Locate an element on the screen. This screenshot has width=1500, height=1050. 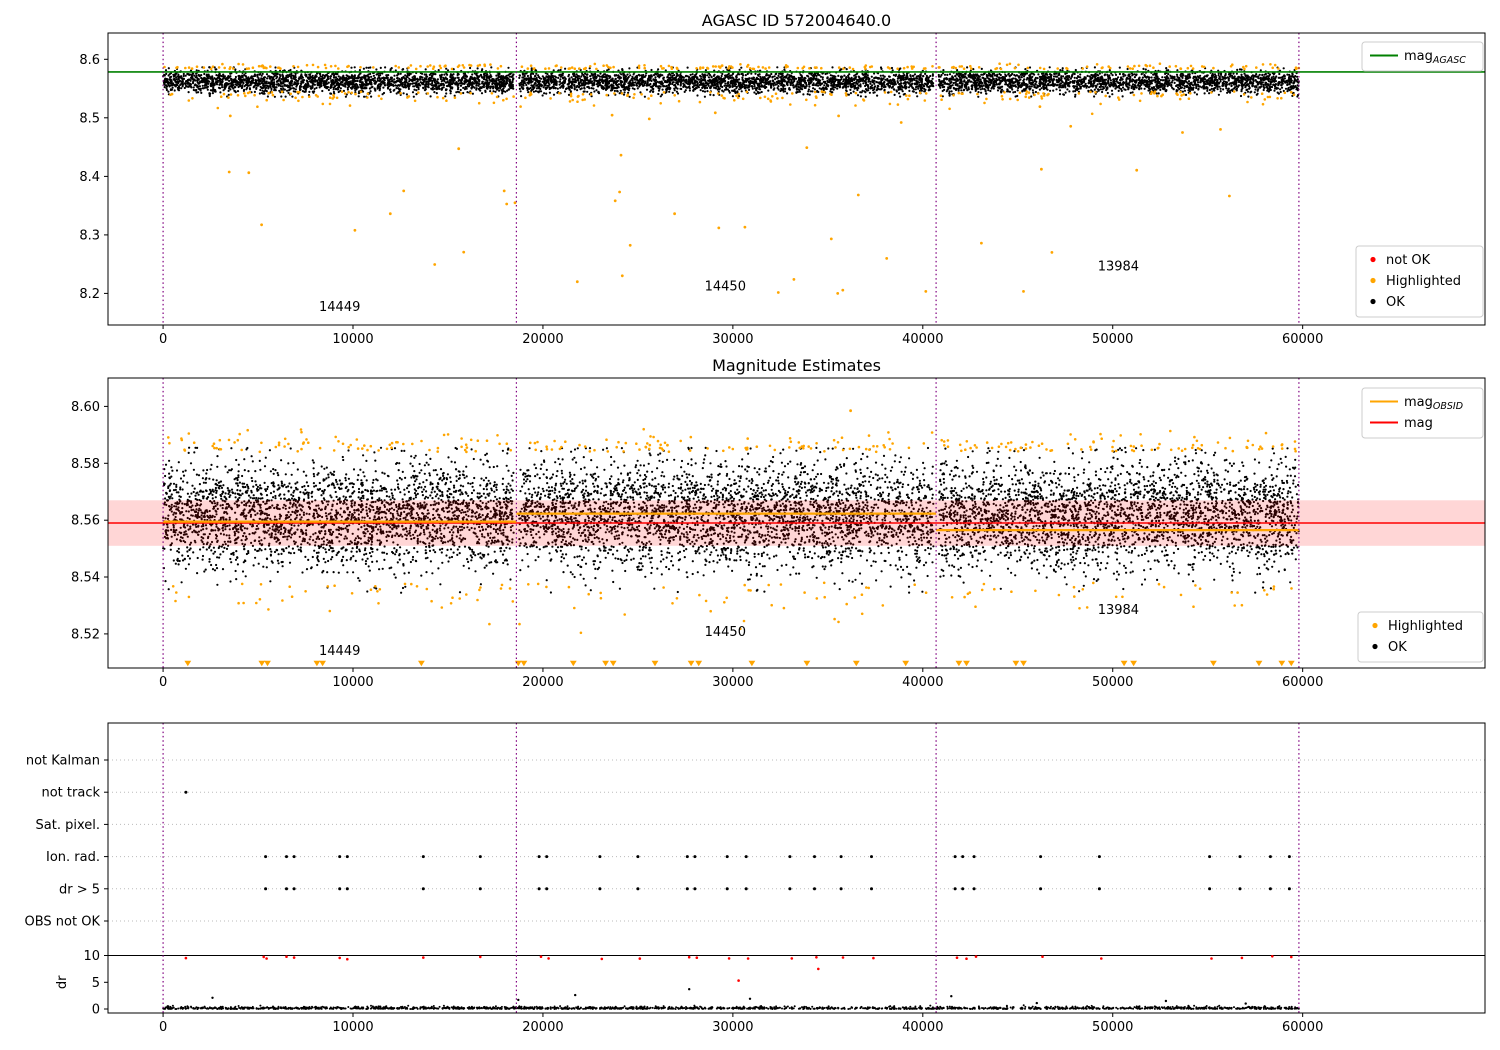
clipped-low-markers is located at coordinates (739, 663).